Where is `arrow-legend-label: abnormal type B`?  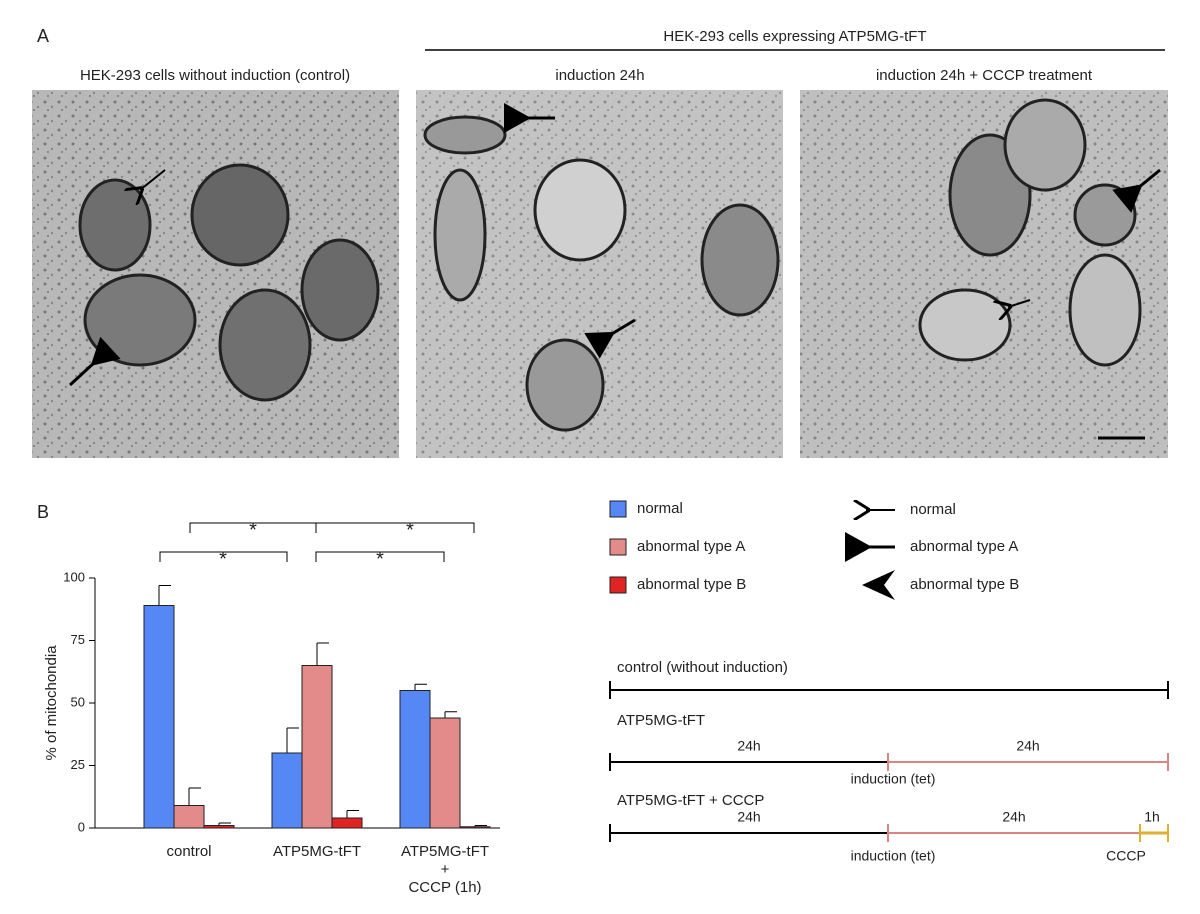
arrow-legend-label: abnormal type B is located at coordinates (964, 584).